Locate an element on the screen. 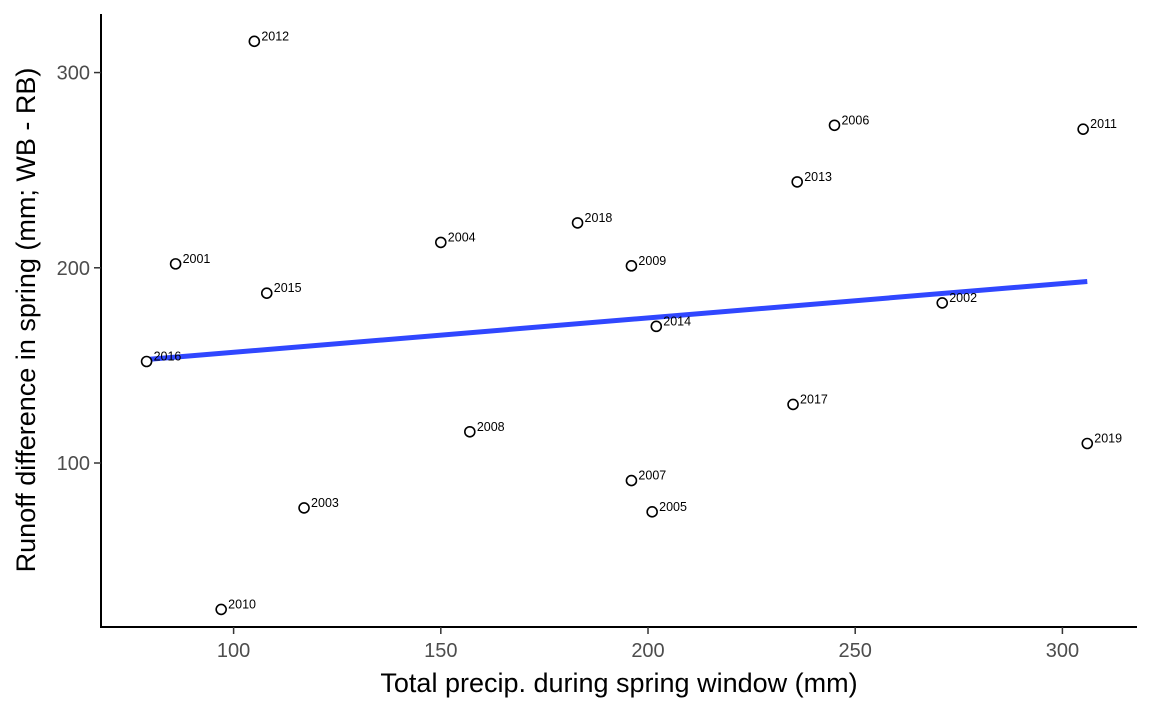  data-label-2005: 2005 is located at coordinates (673, 507).